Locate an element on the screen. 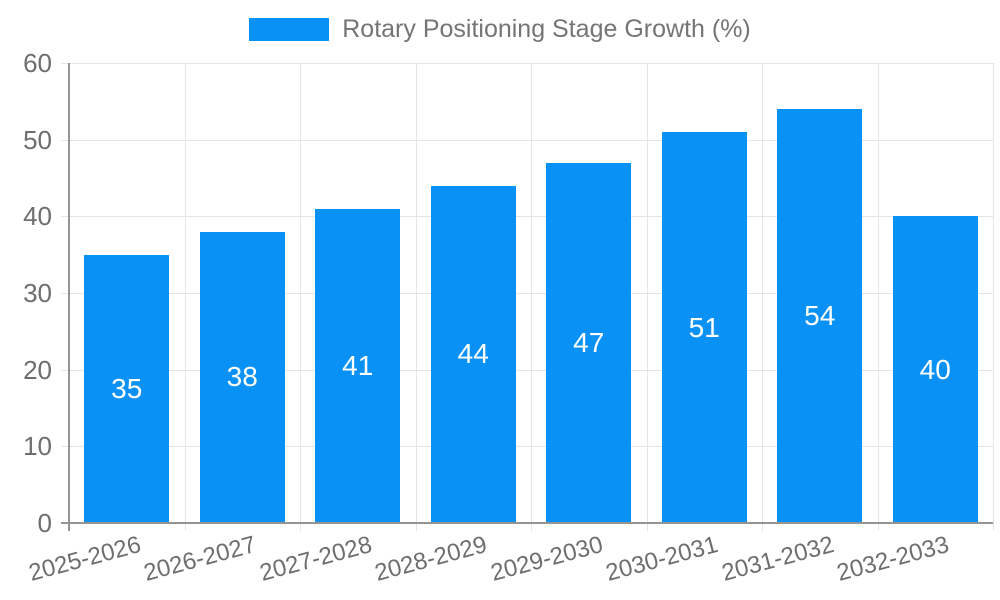 Image resolution: width=1000 pixels, height=600 pixels. bar-2026-2027 is located at coordinates (242, 377).